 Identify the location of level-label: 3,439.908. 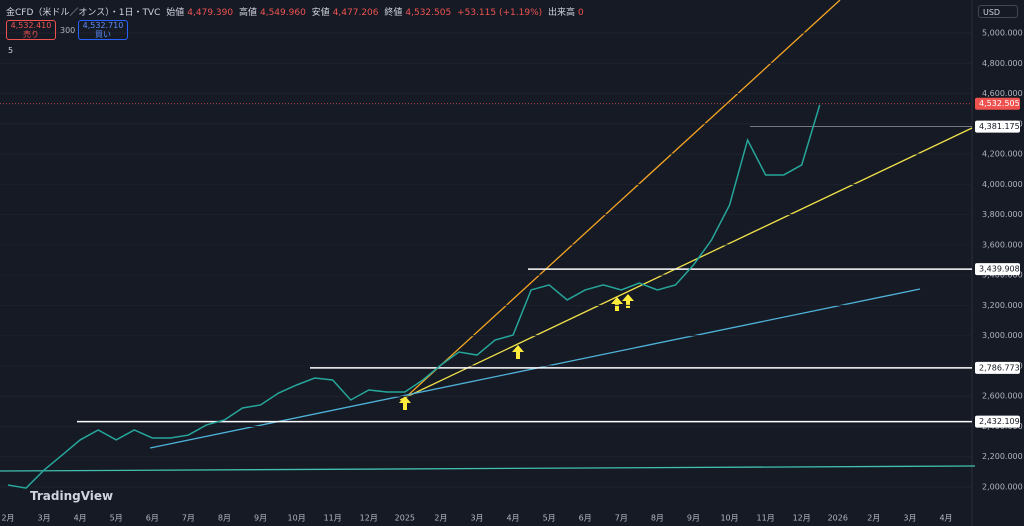
(999, 269).